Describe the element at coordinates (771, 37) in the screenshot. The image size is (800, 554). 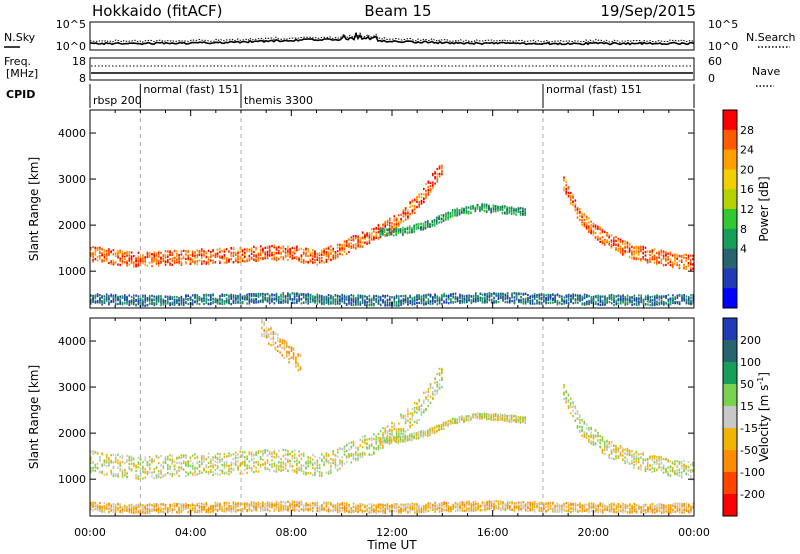
I see `nsearch-label: N.Search` at that location.